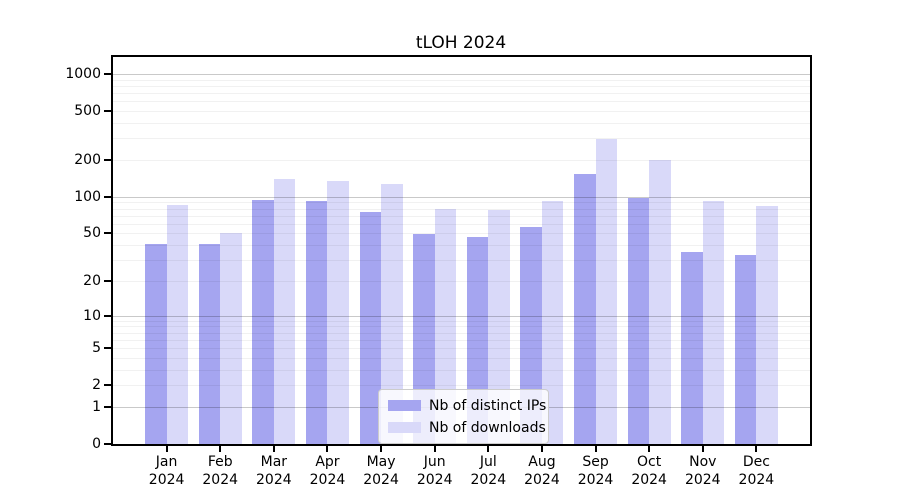 Image resolution: width=900 pixels, height=500 pixels. Describe the element at coordinates (209, 344) in the screenshot. I see `bar-nb-of-distinct-ips-feb` at that location.